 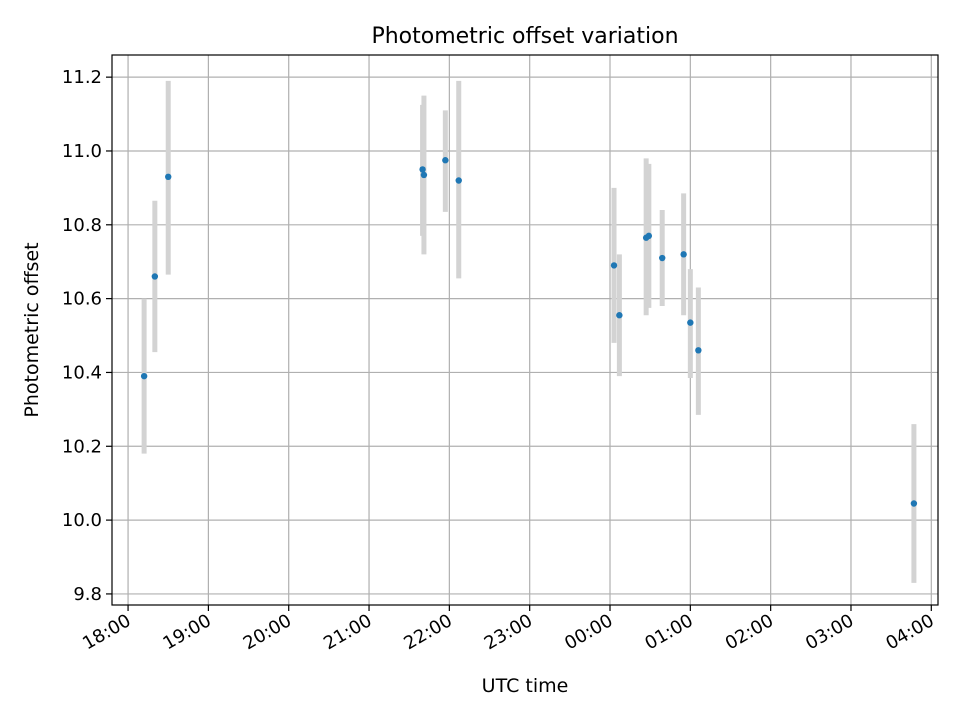 What do you see at coordinates (82, 446) in the screenshot?
I see `y-tick-label: 10.2` at bounding box center [82, 446].